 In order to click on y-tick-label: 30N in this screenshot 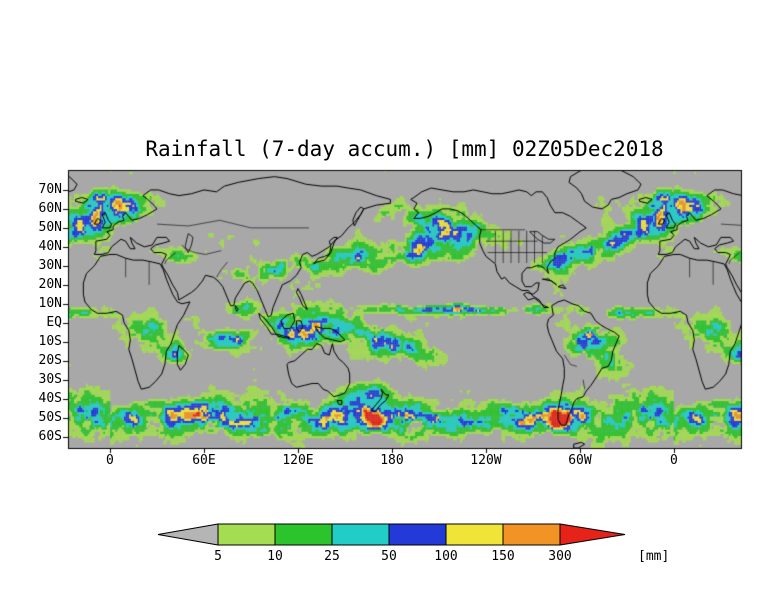, I will do `click(50, 265)`.